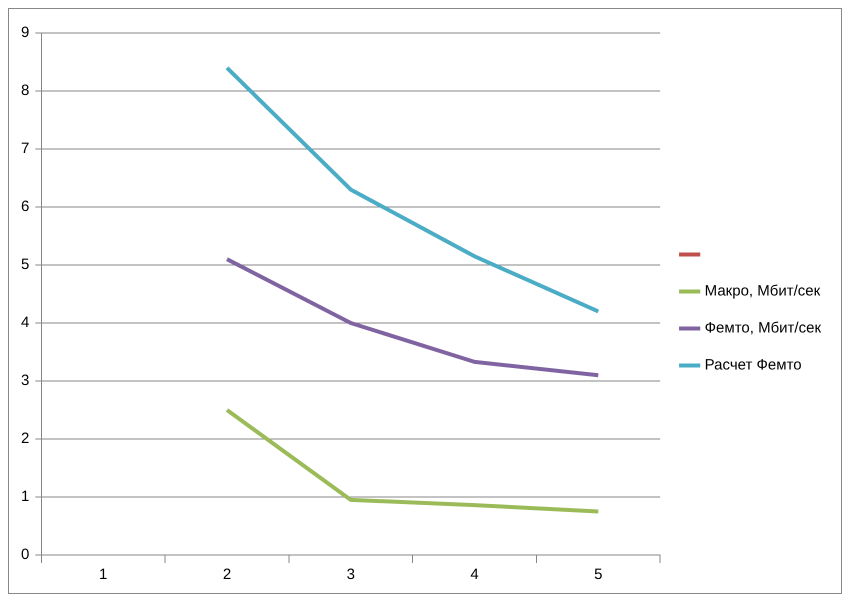 This screenshot has width=850, height=602. What do you see at coordinates (103, 575) in the screenshot?
I see `x-tick-label: 1` at bounding box center [103, 575].